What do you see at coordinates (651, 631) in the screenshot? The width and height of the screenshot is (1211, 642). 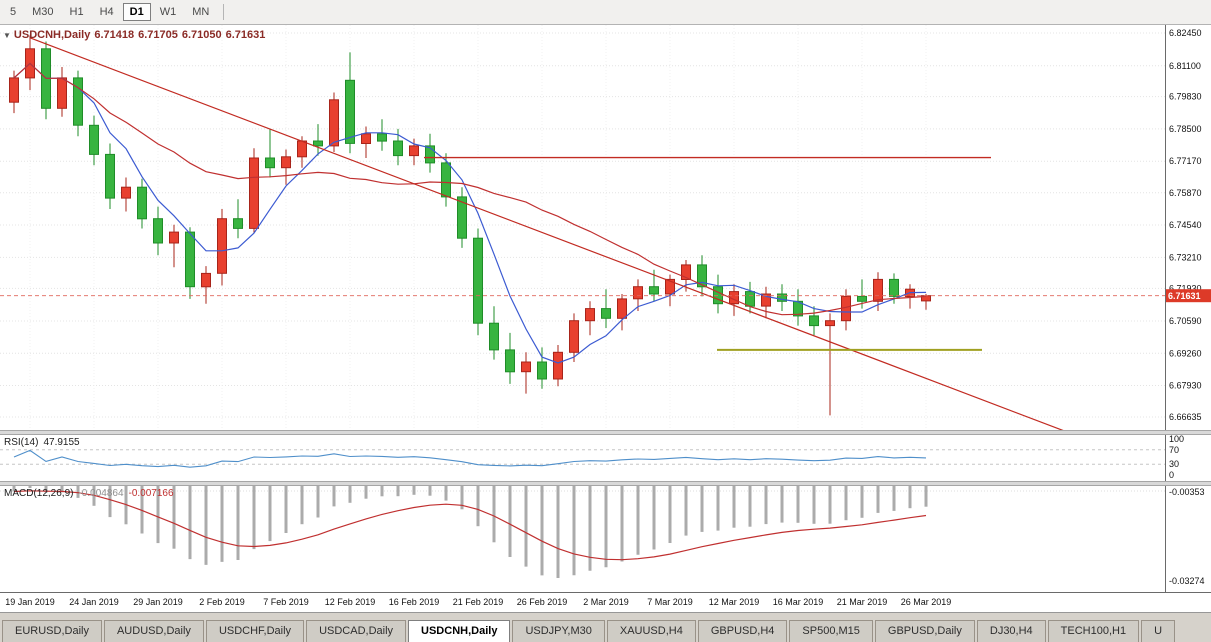 I see `symbol-tab-xauusd-h4: XAUUSD,H4` at bounding box center [651, 631].